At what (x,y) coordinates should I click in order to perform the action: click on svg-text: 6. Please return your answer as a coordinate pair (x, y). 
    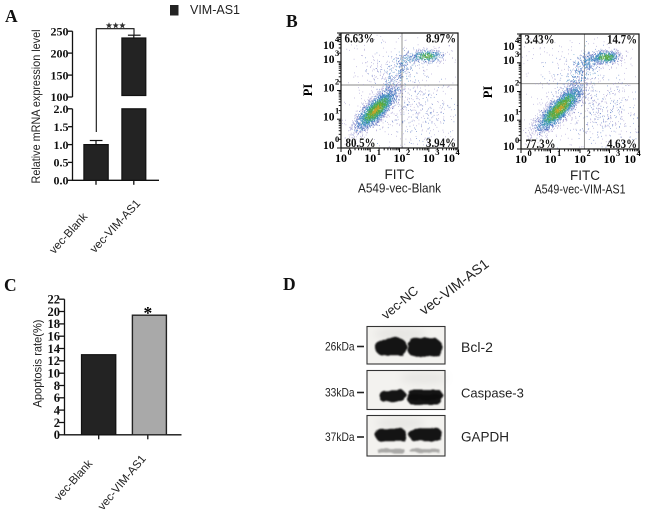
    Looking at the image, I should click on (57, 398).